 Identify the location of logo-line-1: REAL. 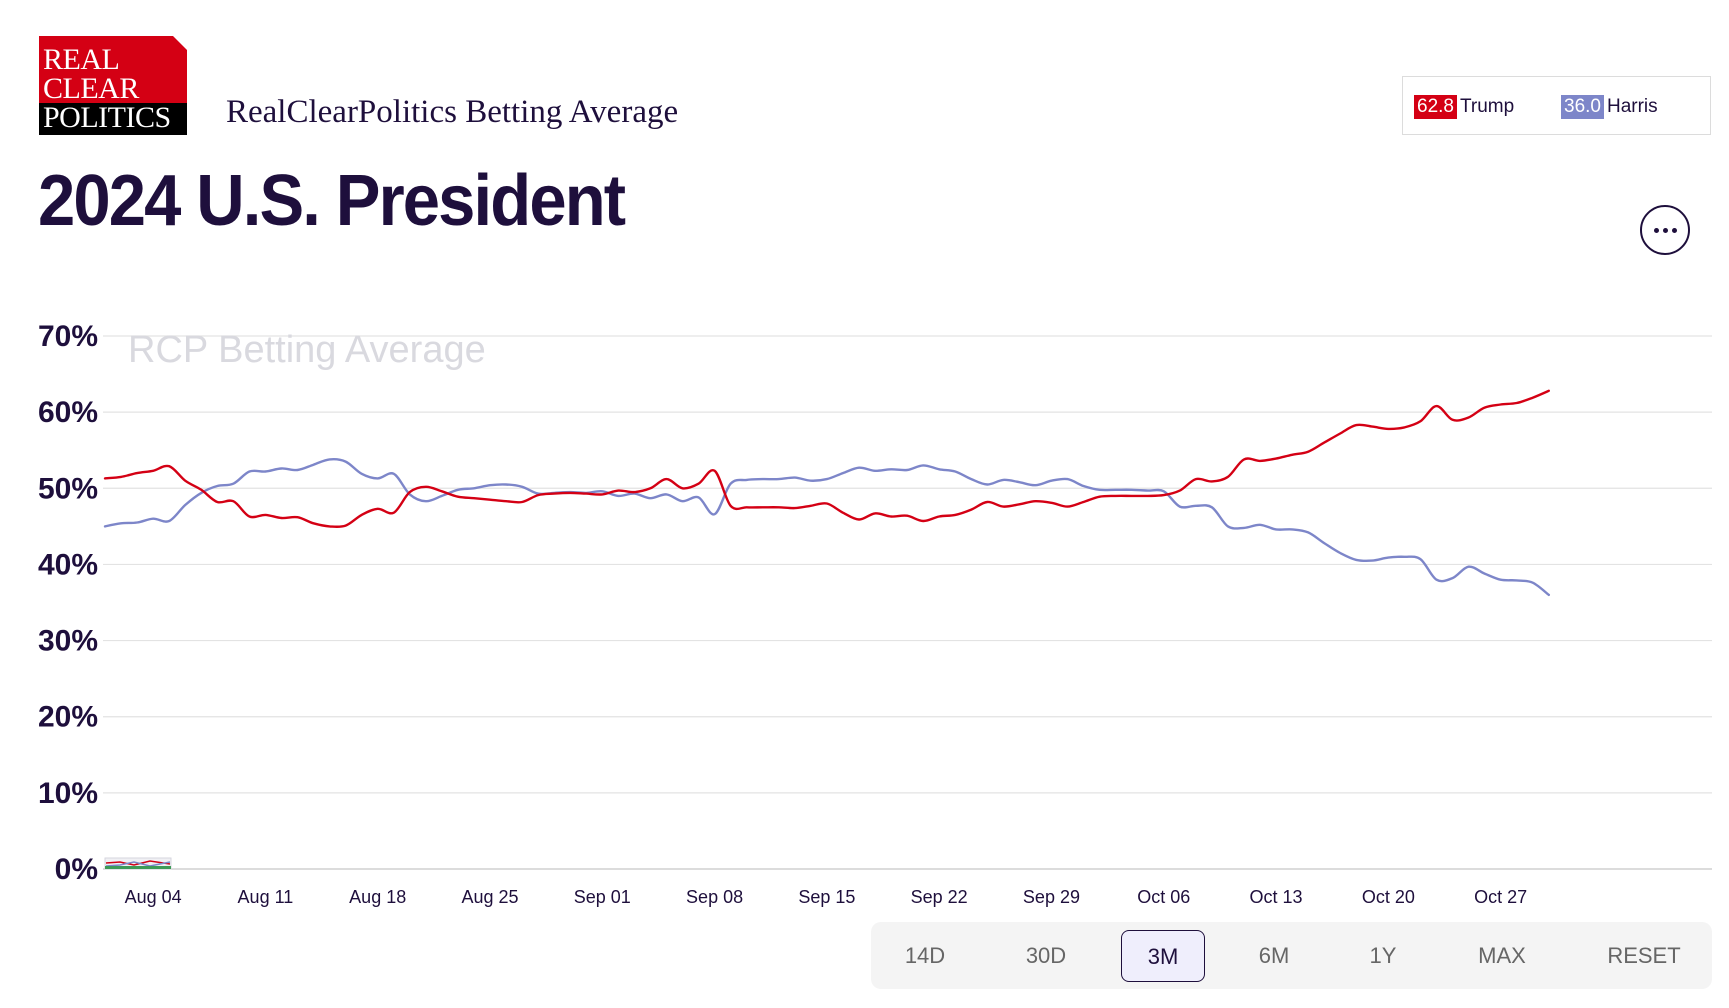
(81, 59).